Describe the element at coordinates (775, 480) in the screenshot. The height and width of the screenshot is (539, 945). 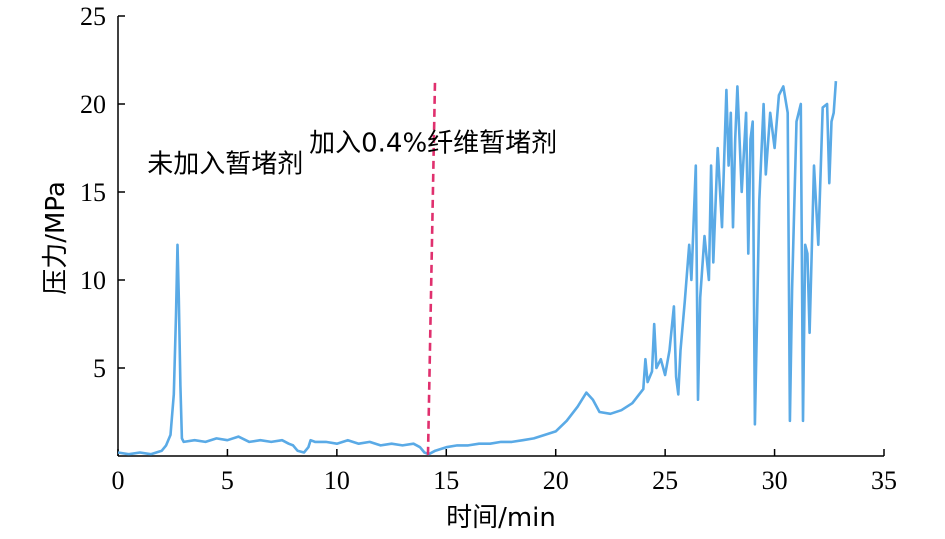
I see `x-tick-label: 30` at that location.